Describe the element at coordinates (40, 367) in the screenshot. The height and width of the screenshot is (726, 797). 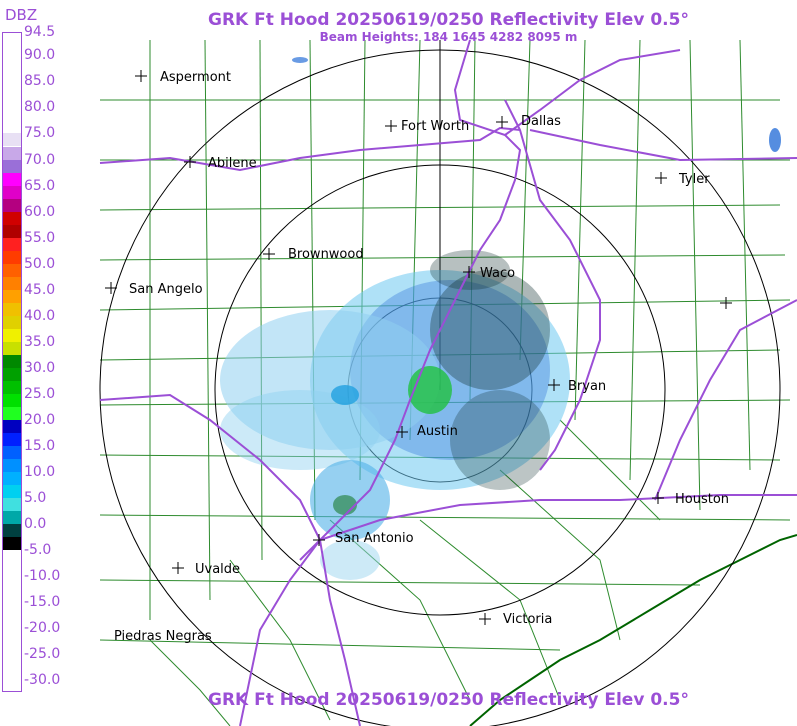
I see `legend-tick-label: 30.0` at that location.